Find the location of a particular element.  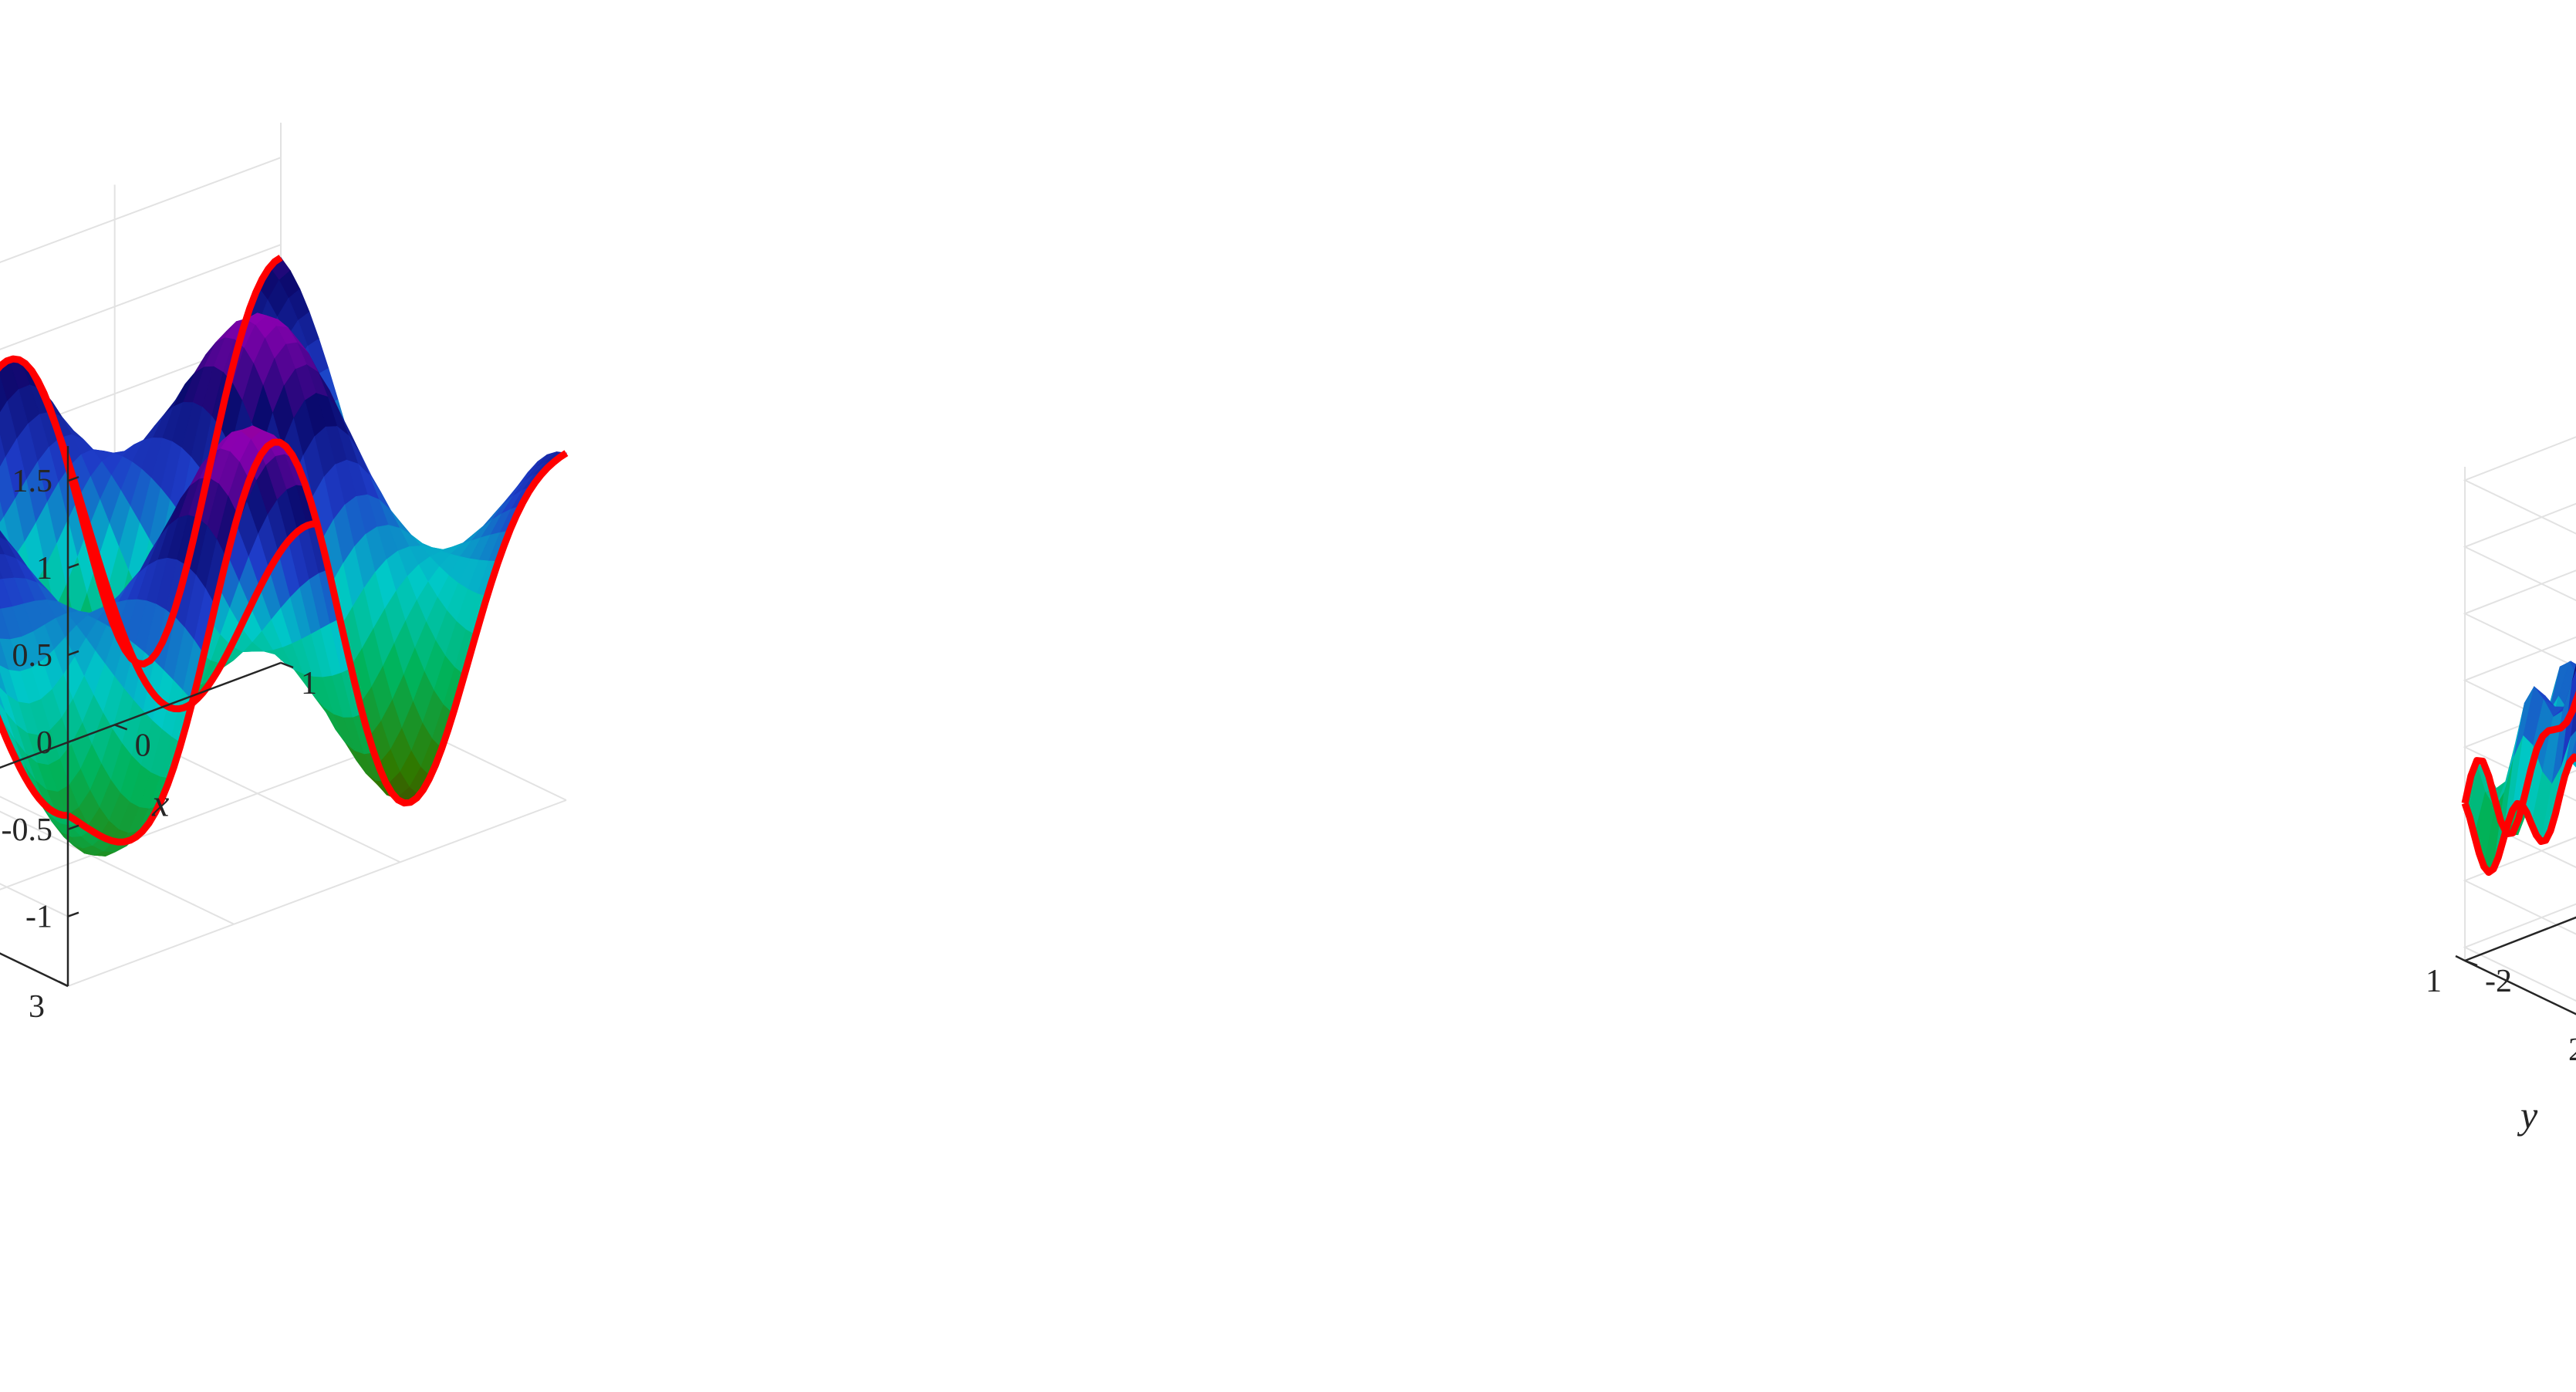

z-tick-label: 0.5 is located at coordinates (32, 656).